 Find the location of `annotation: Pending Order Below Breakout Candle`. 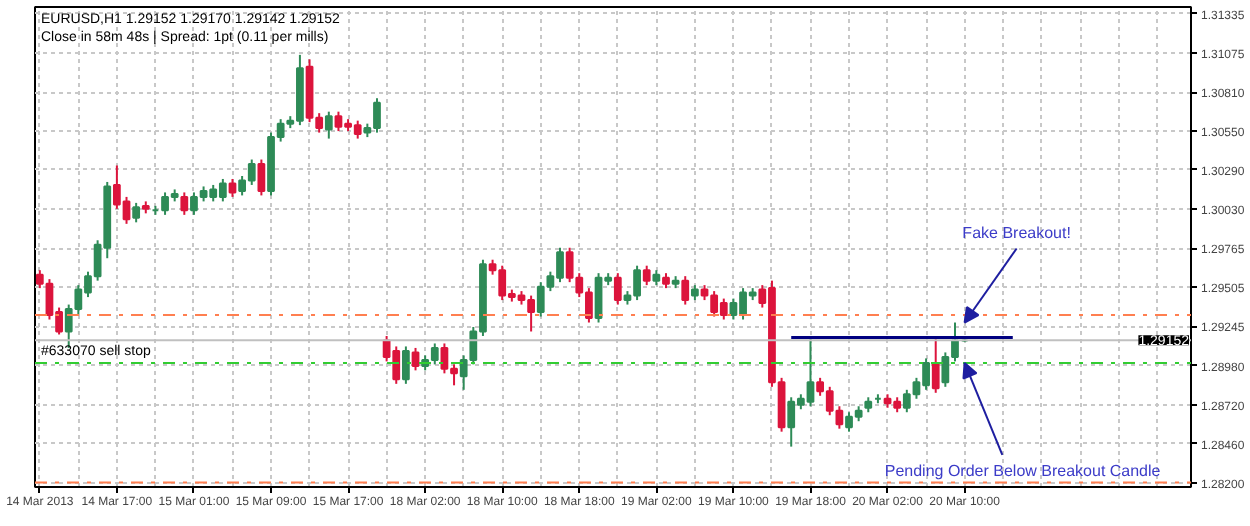

annotation: Pending Order Below Breakout Candle is located at coordinates (1023, 470).